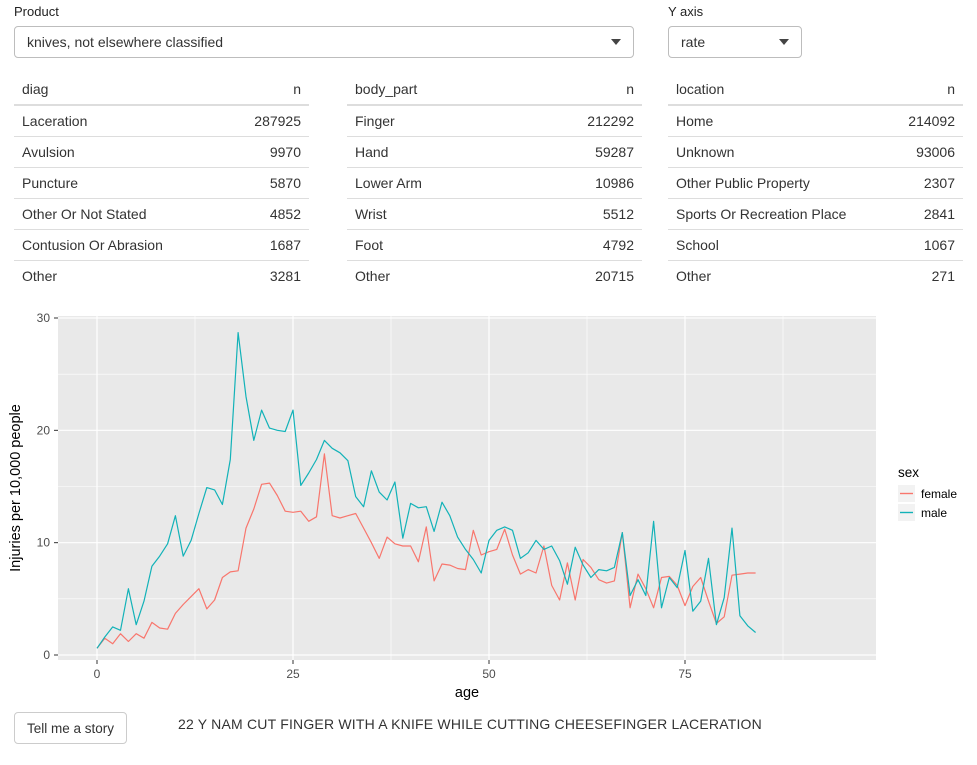 The height and width of the screenshot is (765, 977). Describe the element at coordinates (778, 183) in the screenshot. I see `row-label: Other Public Property` at that location.